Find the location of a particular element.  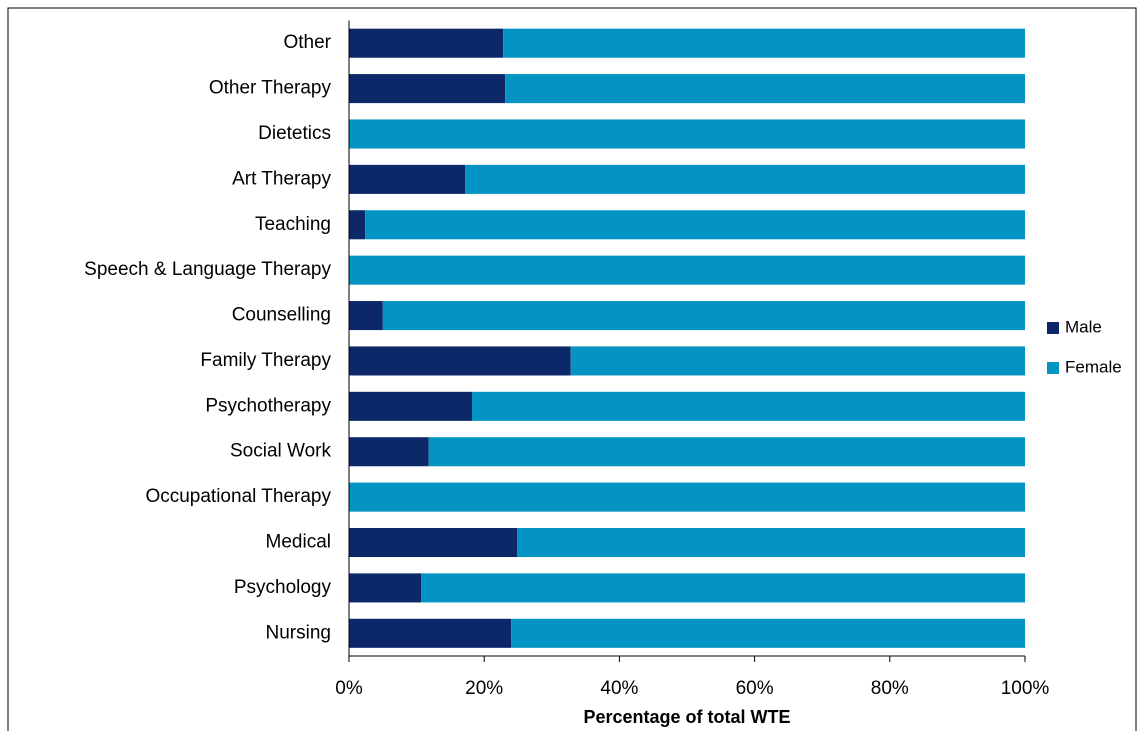

x-tick-label: 100% is located at coordinates (1025, 688).